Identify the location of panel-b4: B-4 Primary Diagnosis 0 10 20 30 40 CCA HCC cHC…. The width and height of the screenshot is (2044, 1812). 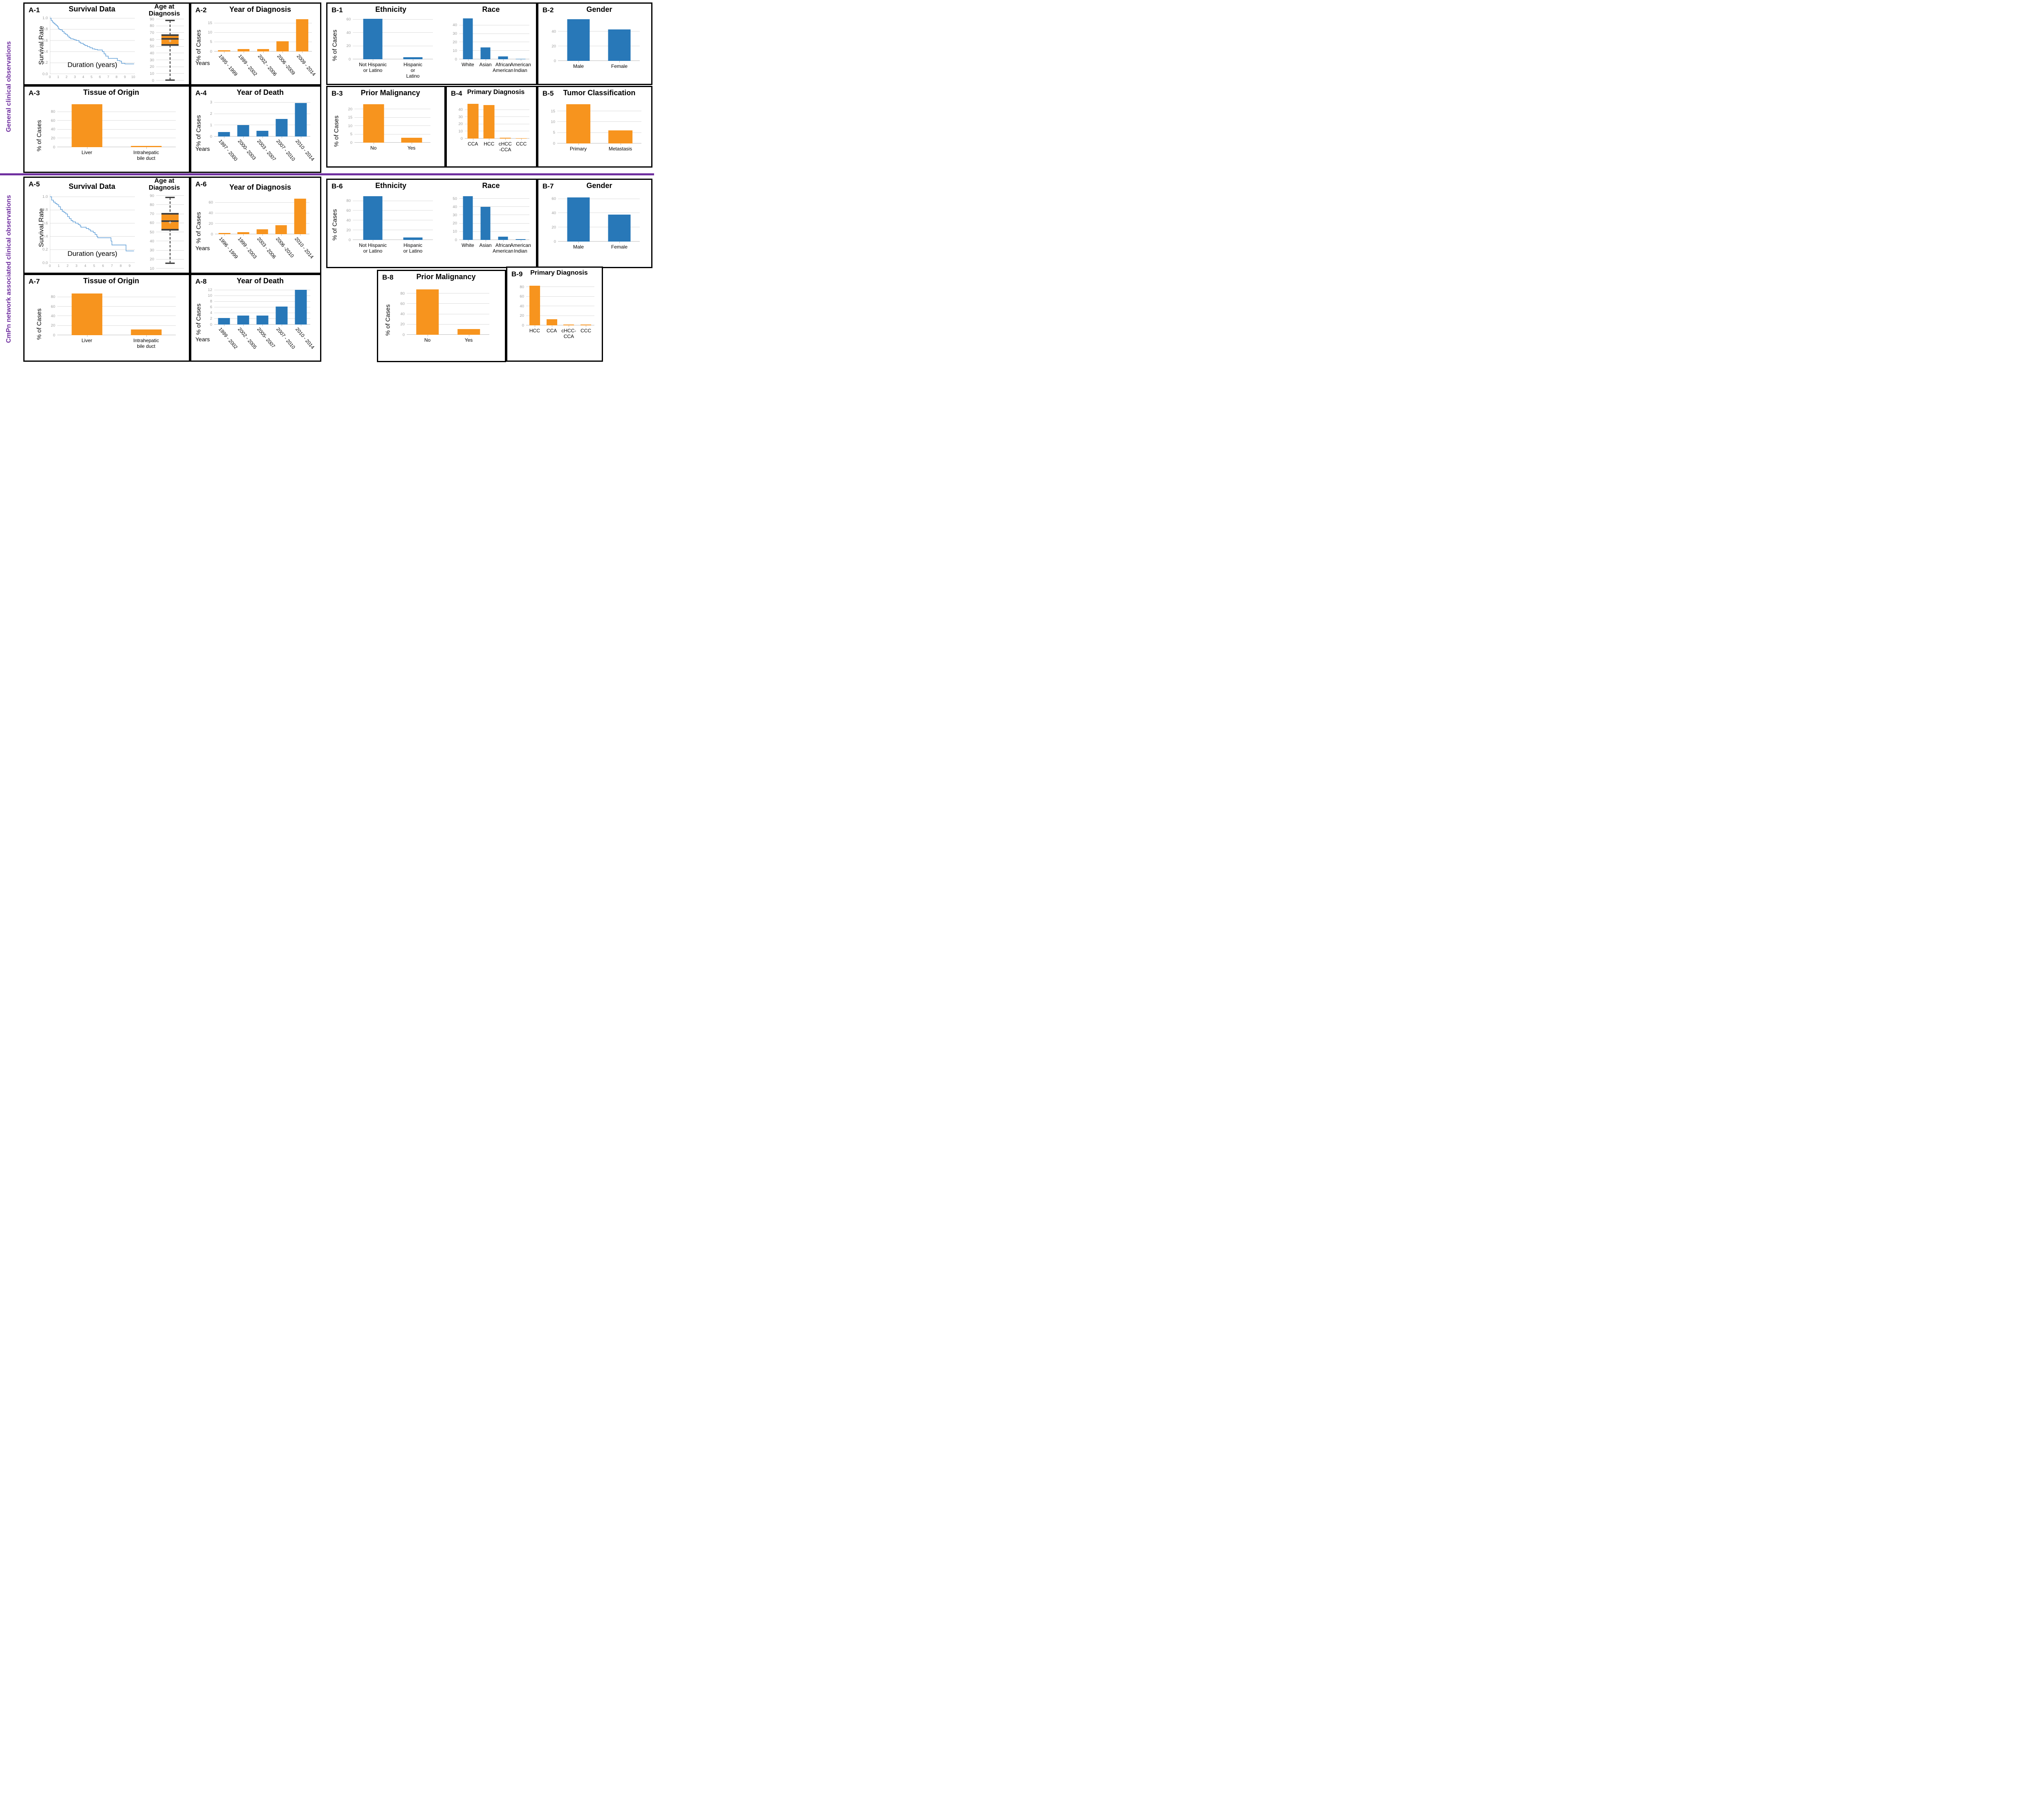
(492, 127).